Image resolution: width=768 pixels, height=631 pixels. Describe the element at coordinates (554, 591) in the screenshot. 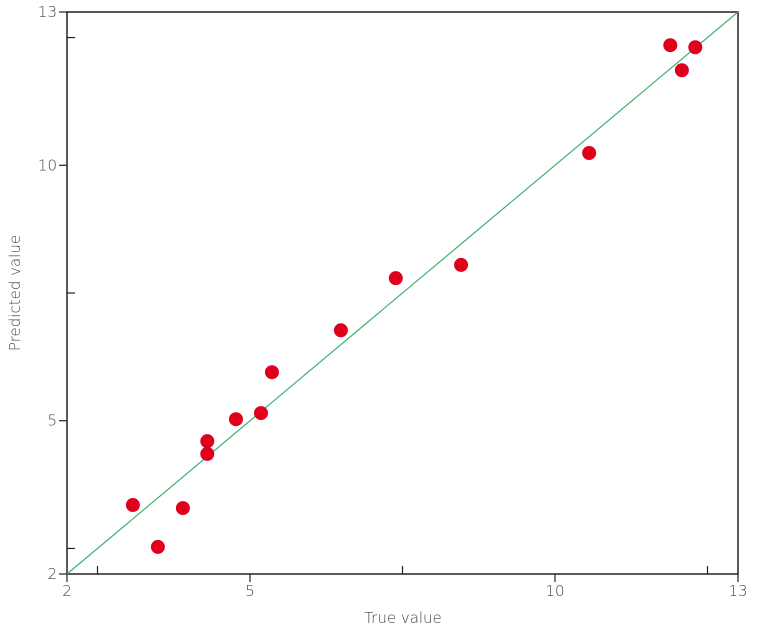

I see `x-tick-label: 10` at that location.